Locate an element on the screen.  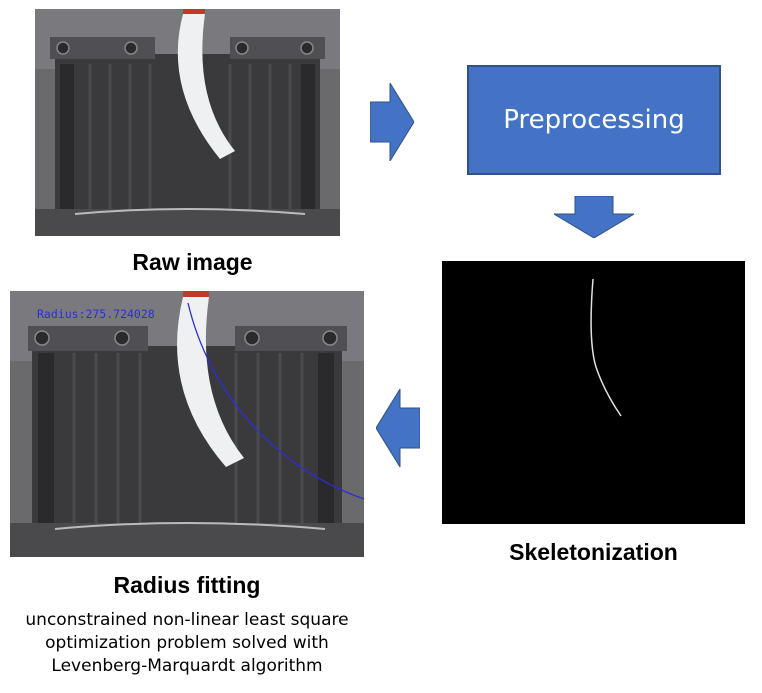
skeletonization-caption: Skeletonization is located at coordinates (593, 552).